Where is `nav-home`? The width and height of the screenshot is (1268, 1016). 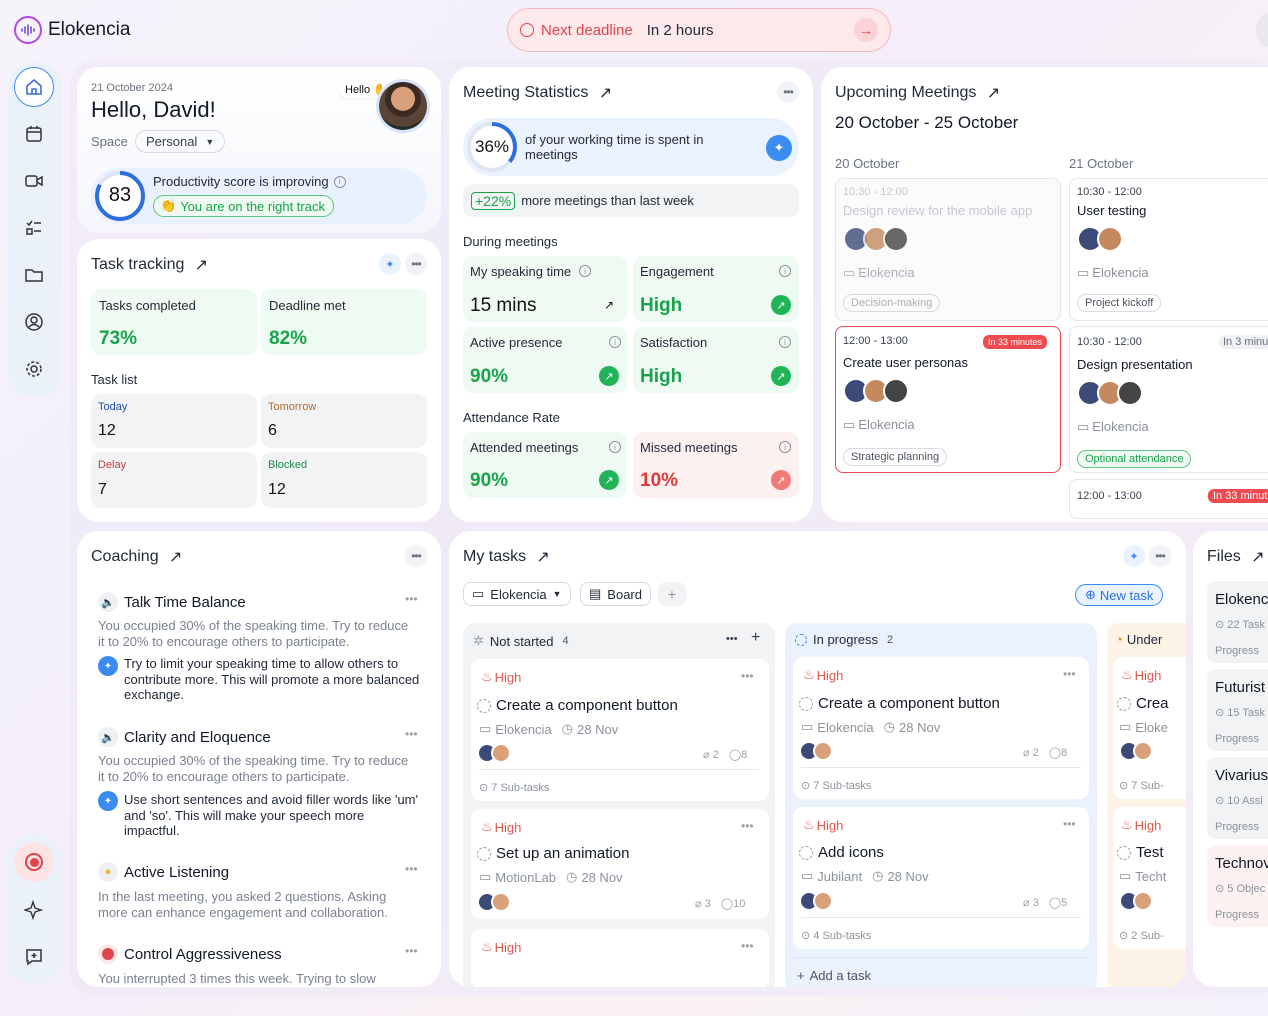
nav-home is located at coordinates (34, 87).